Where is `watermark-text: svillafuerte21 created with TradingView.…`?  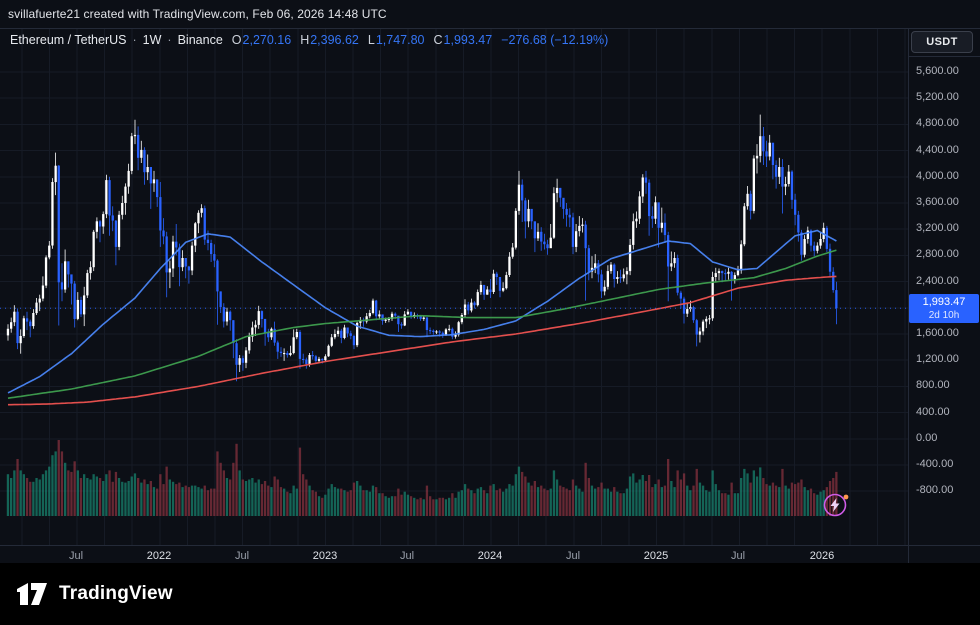
watermark-text: svillafuerte21 created with TradingView.… is located at coordinates (197, 14).